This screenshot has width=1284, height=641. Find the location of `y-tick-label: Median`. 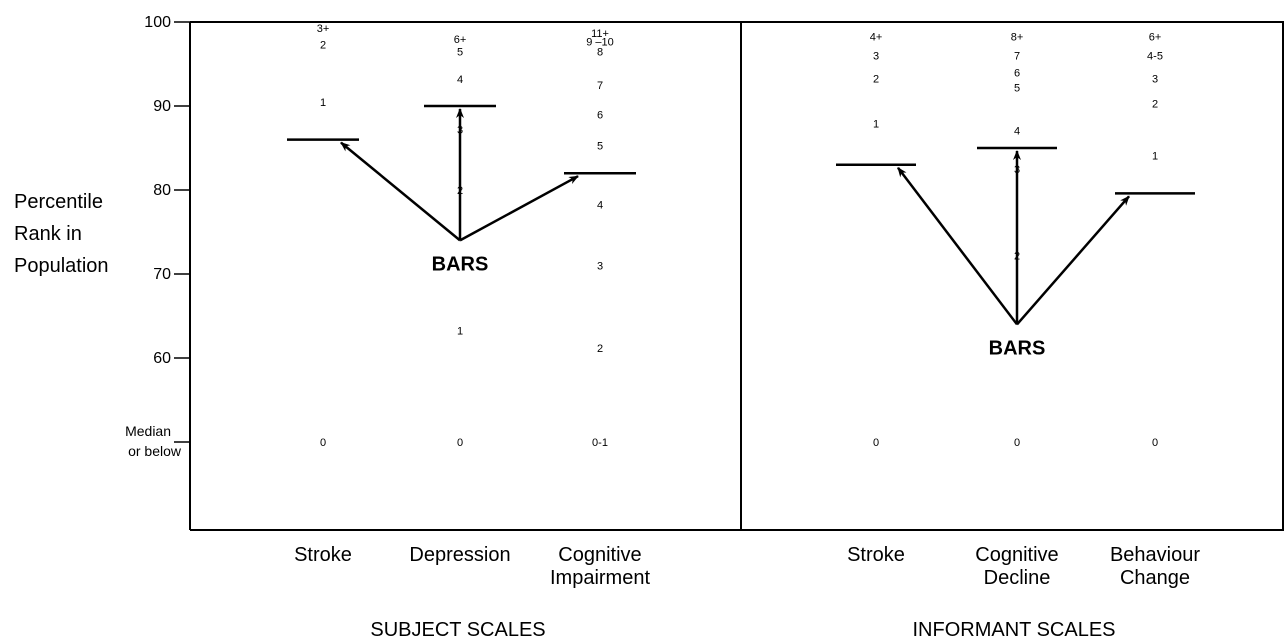

y-tick-label: Median is located at coordinates (148, 431).